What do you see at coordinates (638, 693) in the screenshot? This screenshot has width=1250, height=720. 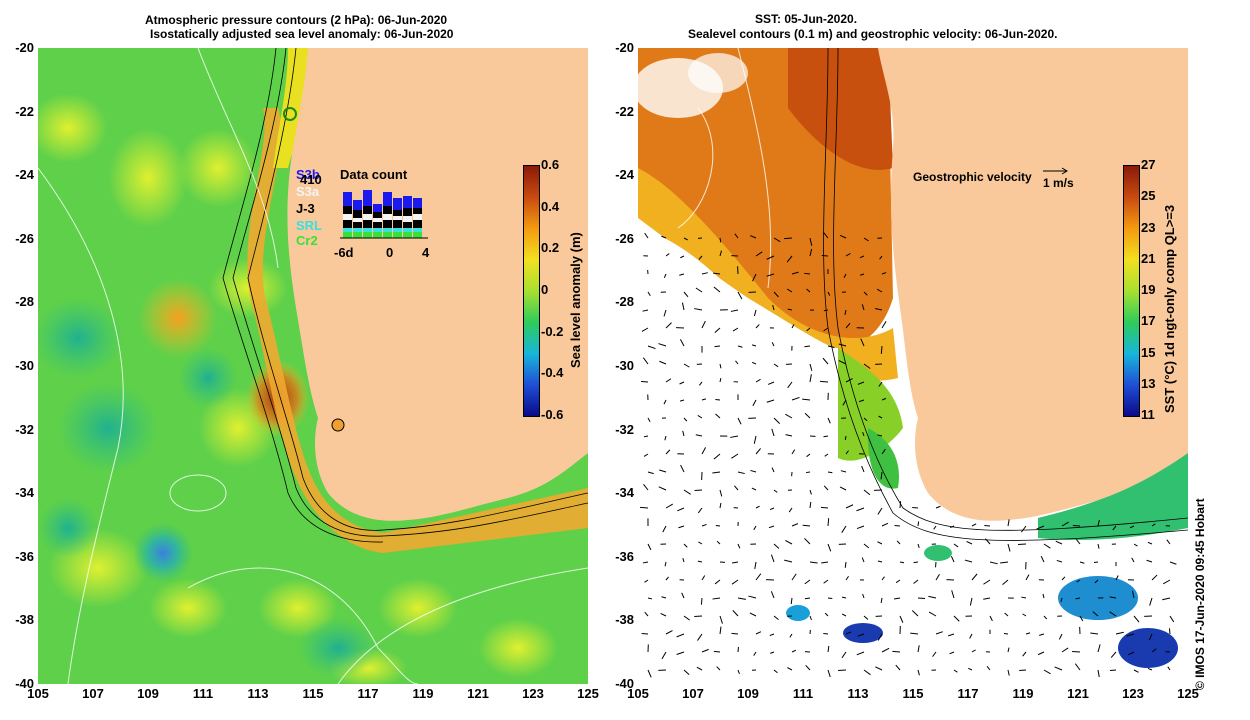 I see `x-tick-label: 105` at bounding box center [638, 693].